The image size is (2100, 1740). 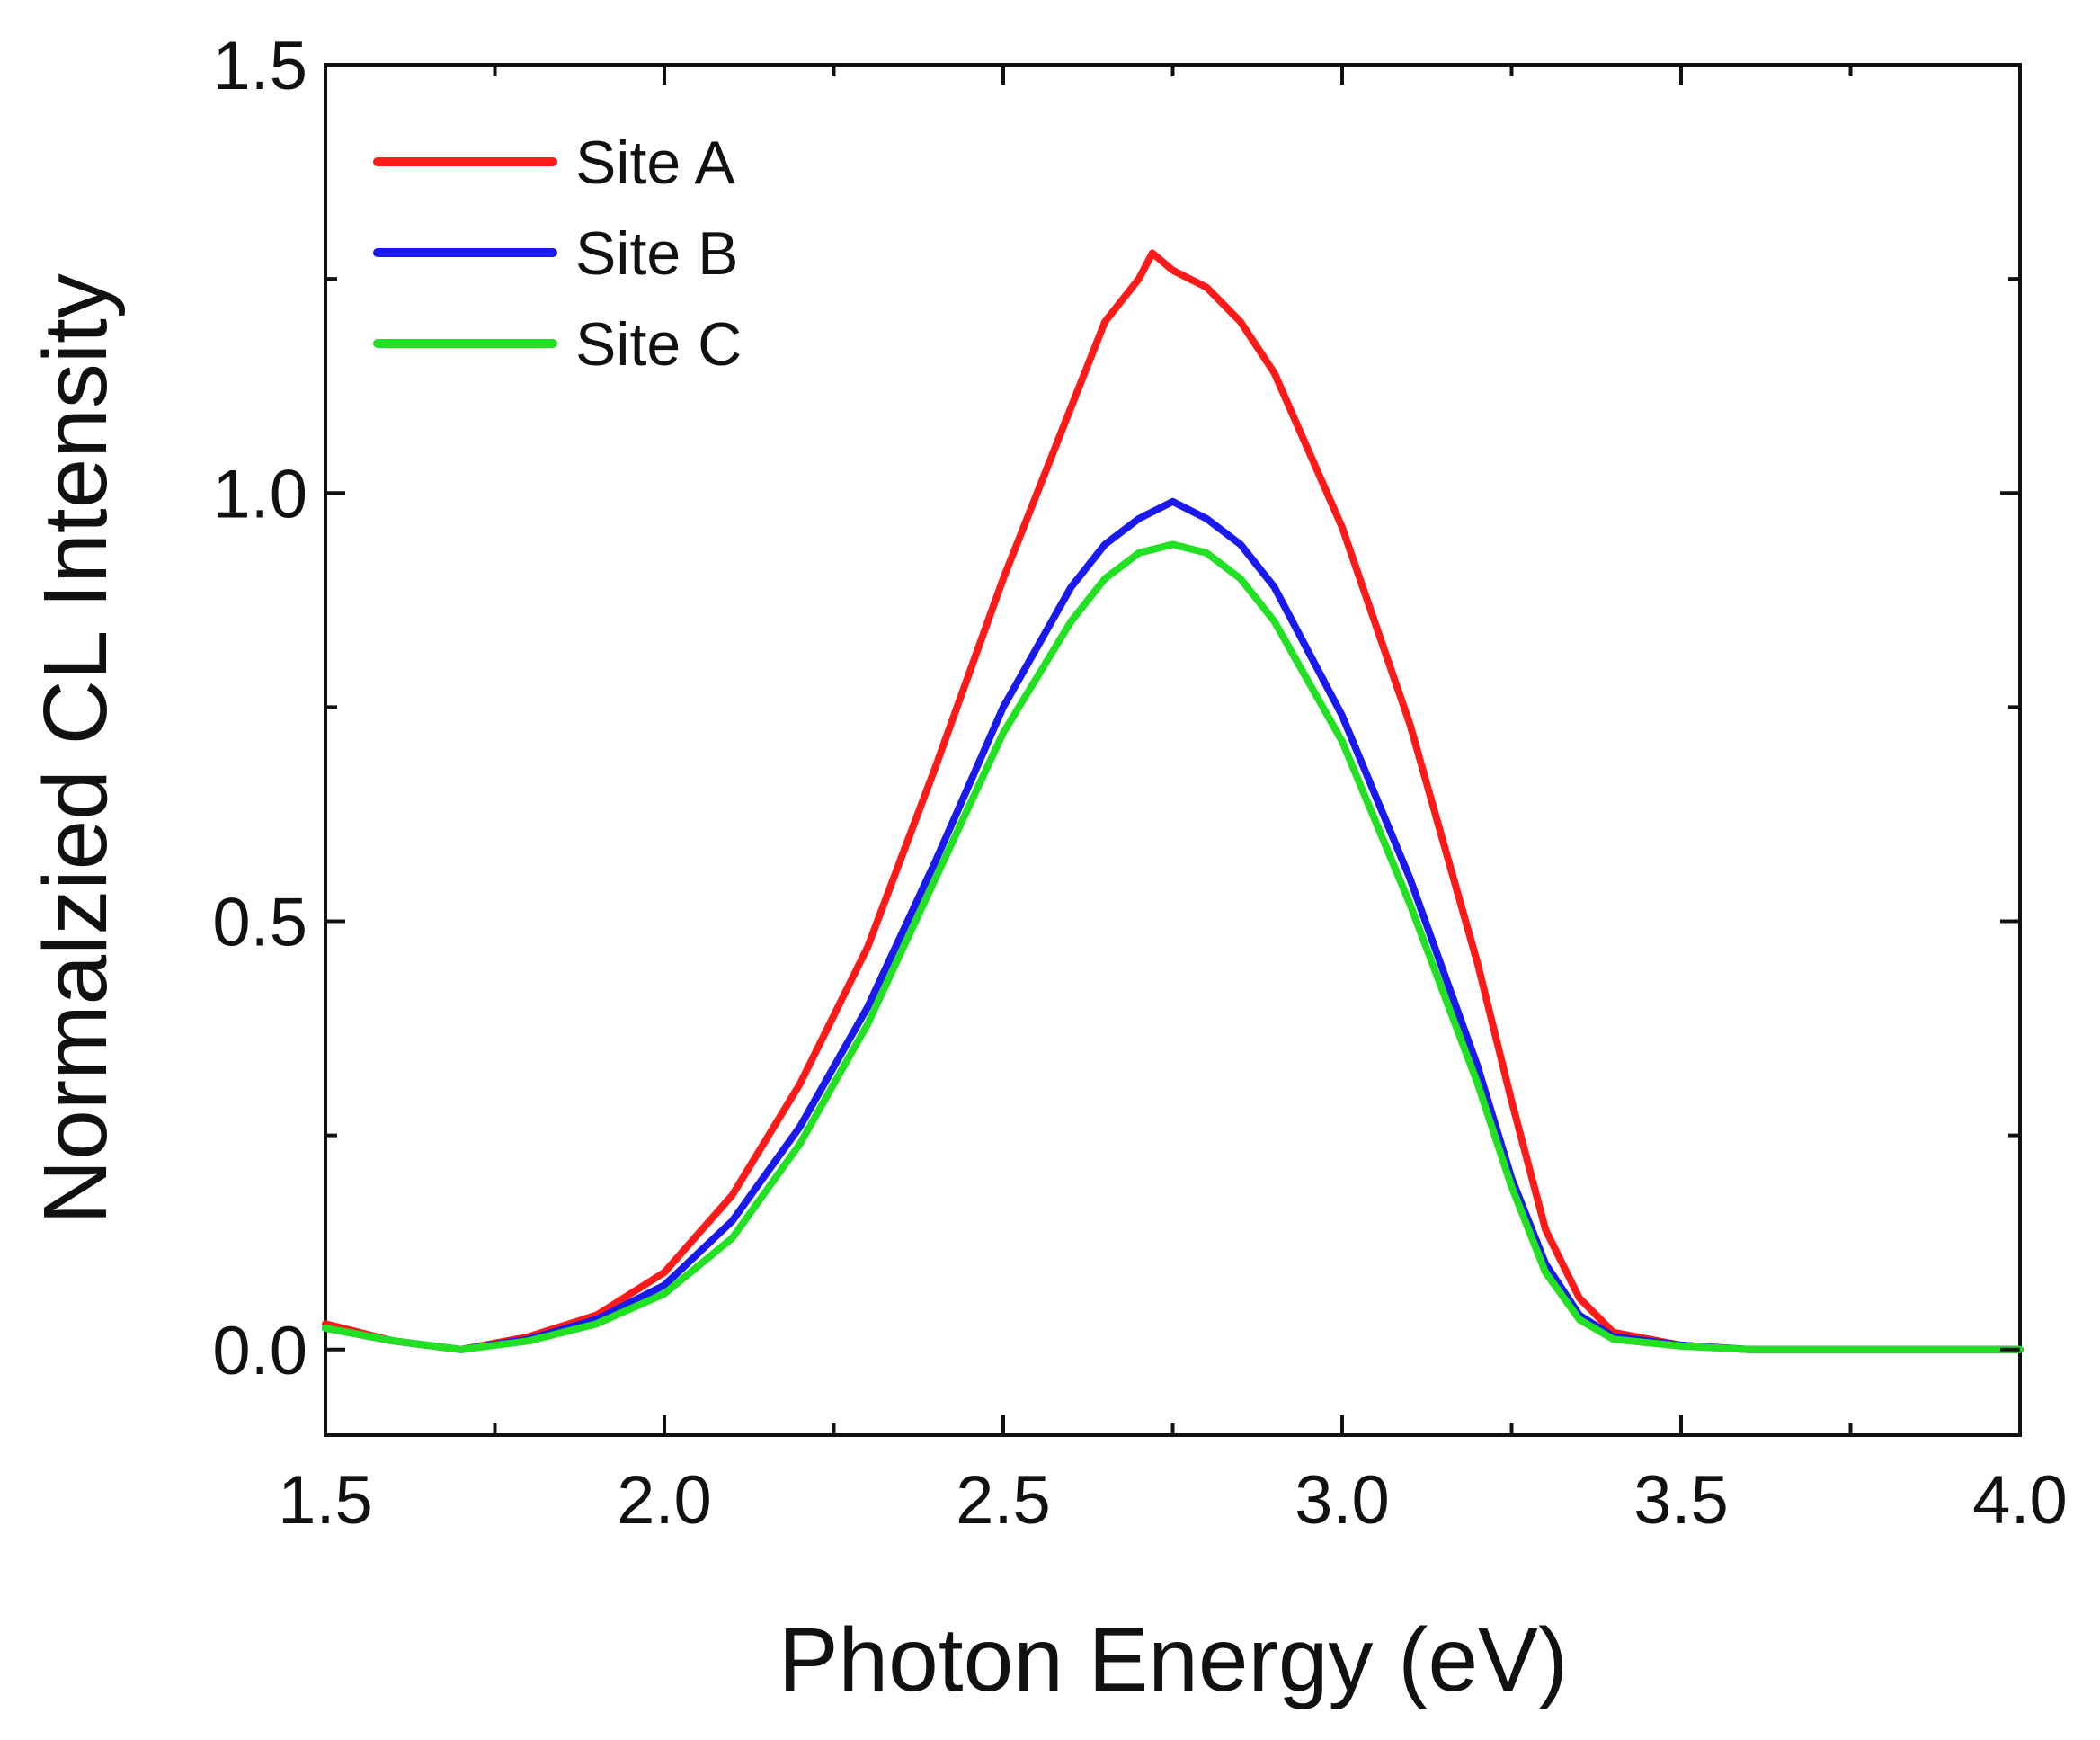 What do you see at coordinates (1681, 1500) in the screenshot?
I see `x-tick-label: 3.5` at bounding box center [1681, 1500].